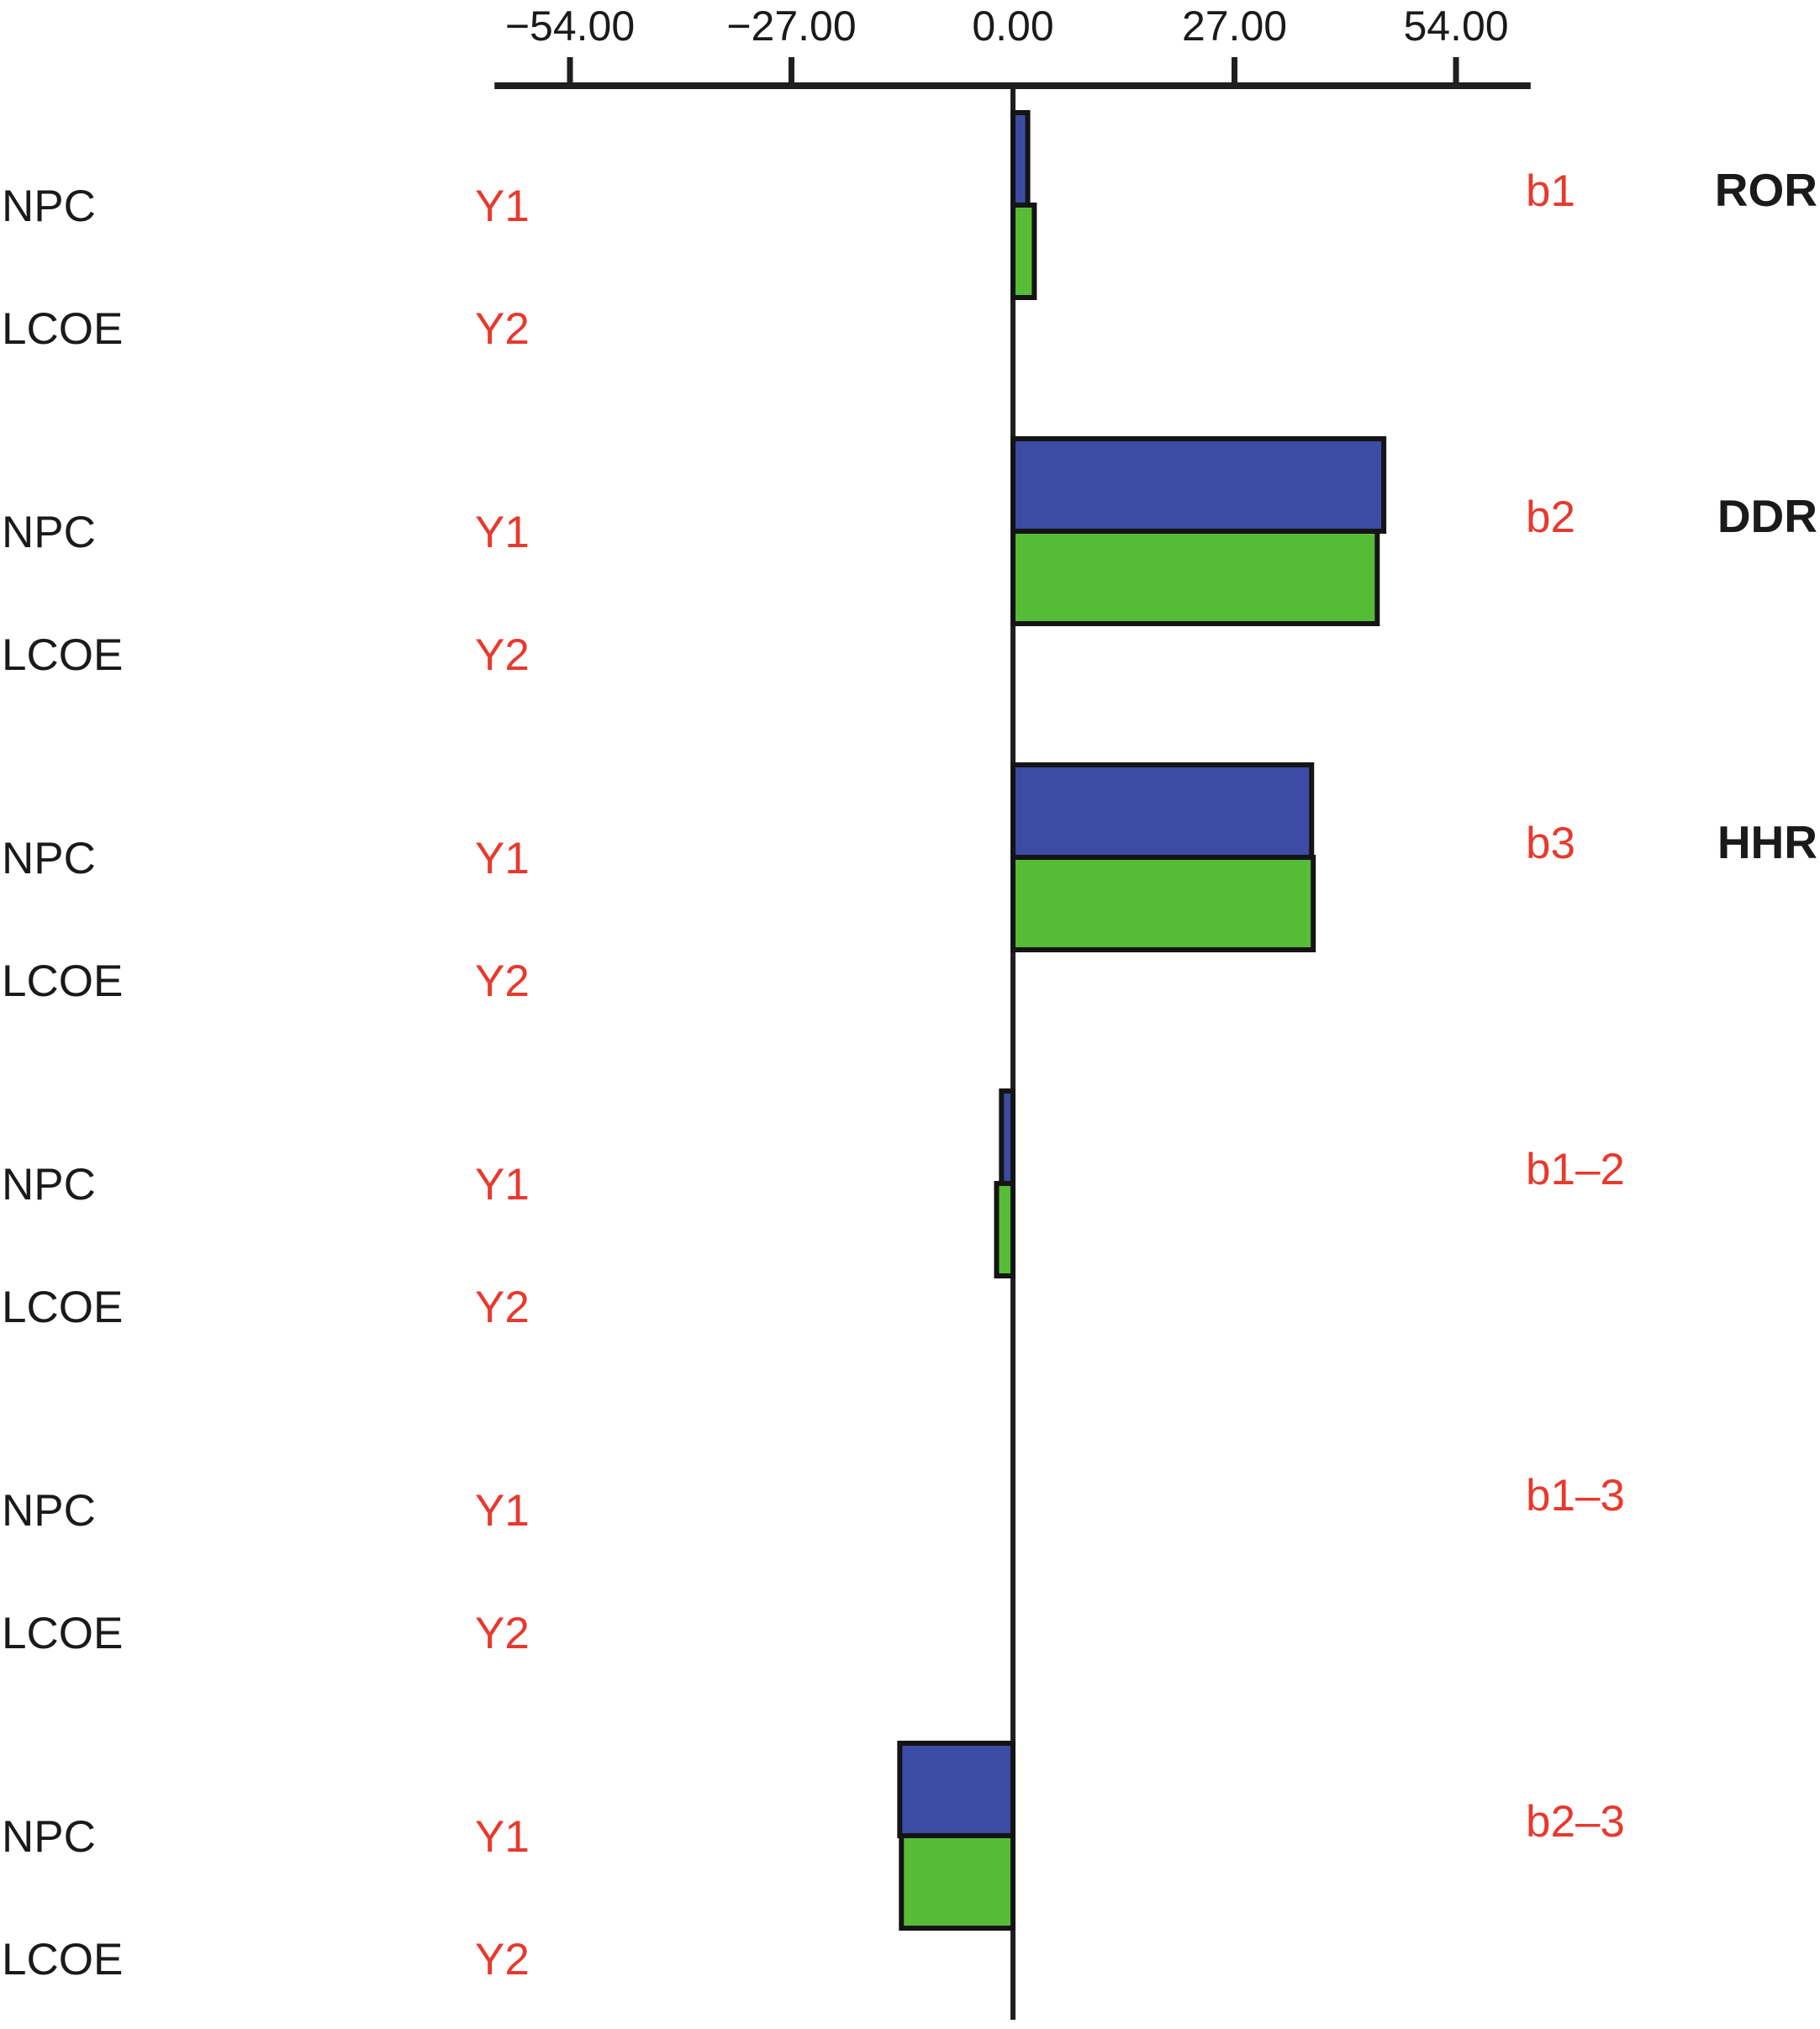  What do you see at coordinates (1550, 843) in the screenshot?
I see `coefficient-label: b3` at bounding box center [1550, 843].